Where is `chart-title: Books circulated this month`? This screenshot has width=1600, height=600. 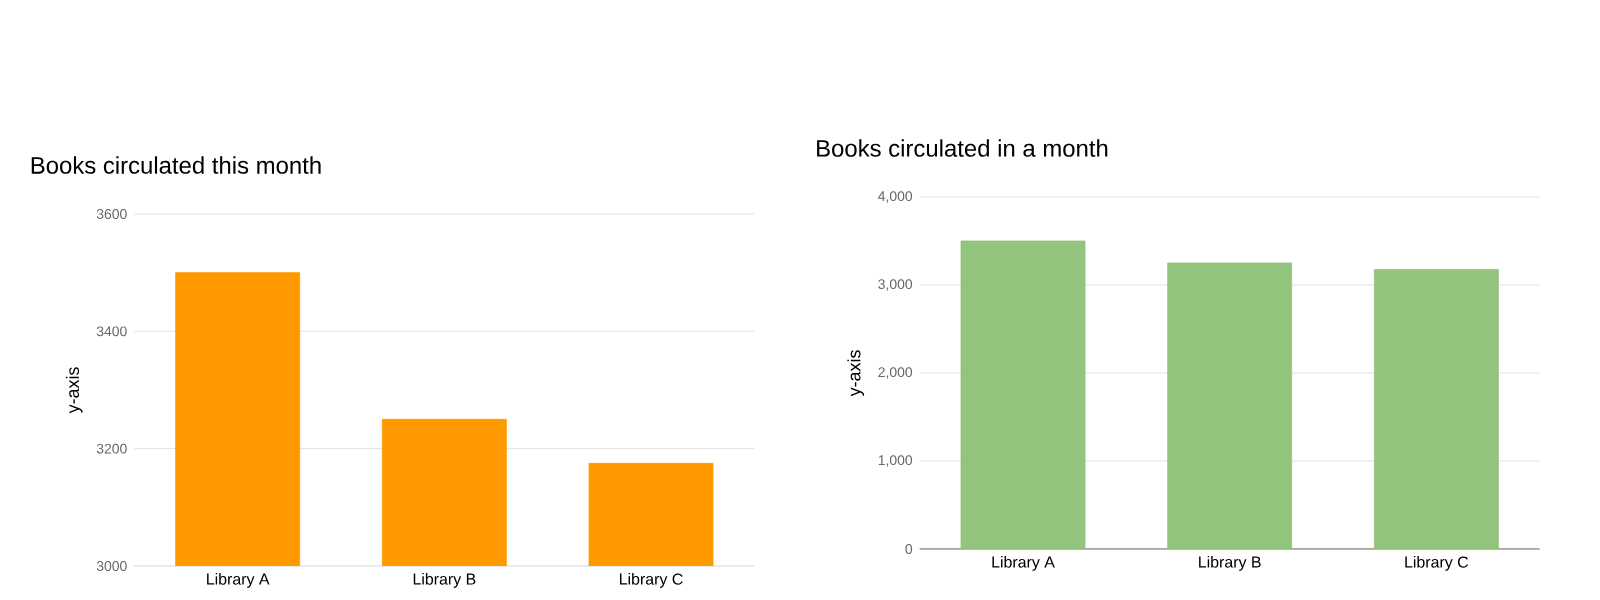 chart-title: Books circulated this month is located at coordinates (176, 165).